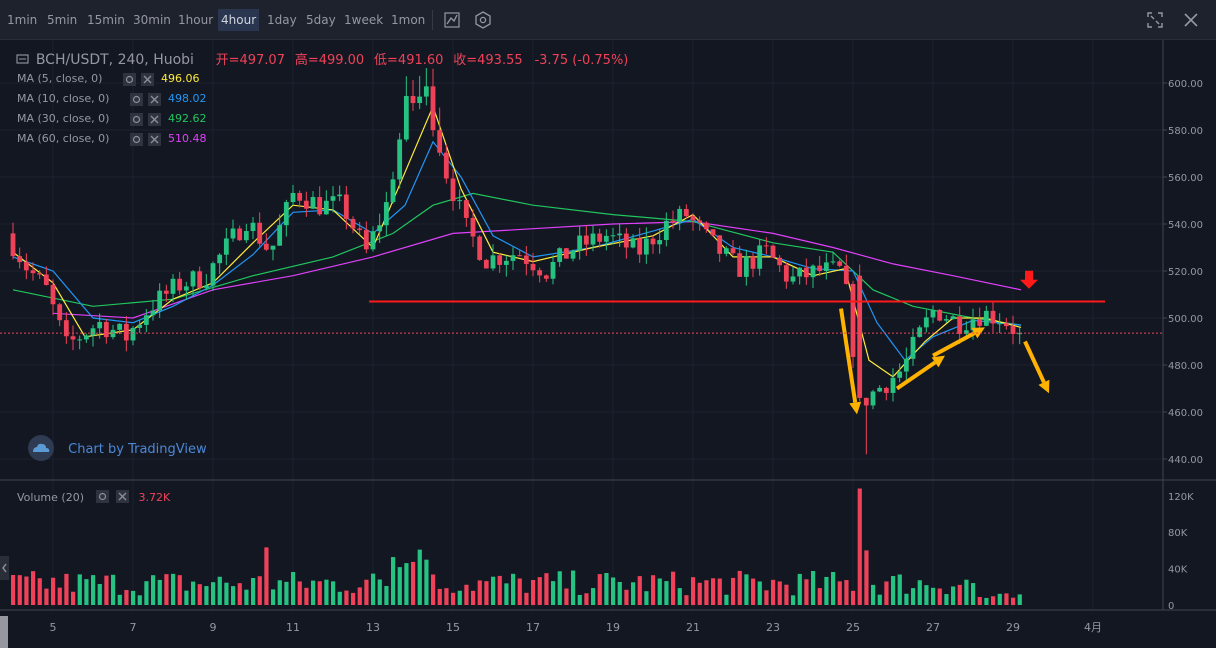 The image size is (1216, 648). Describe the element at coordinates (853, 627) in the screenshot. I see `x-tick-label: 25` at that location.